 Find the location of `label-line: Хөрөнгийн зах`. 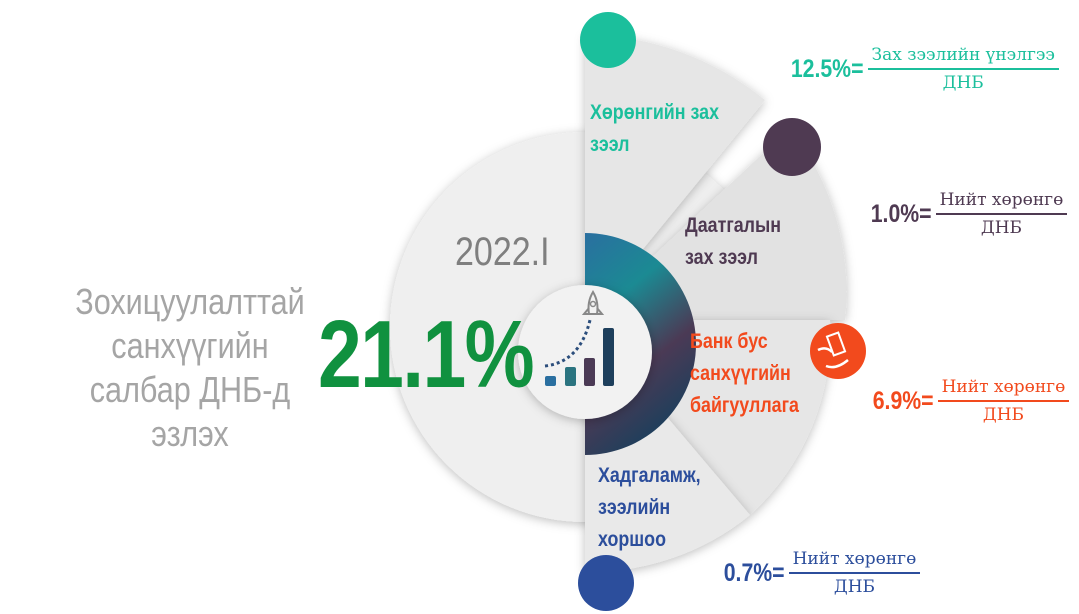

label-line: Хөрөнгийн зах is located at coordinates (655, 112).